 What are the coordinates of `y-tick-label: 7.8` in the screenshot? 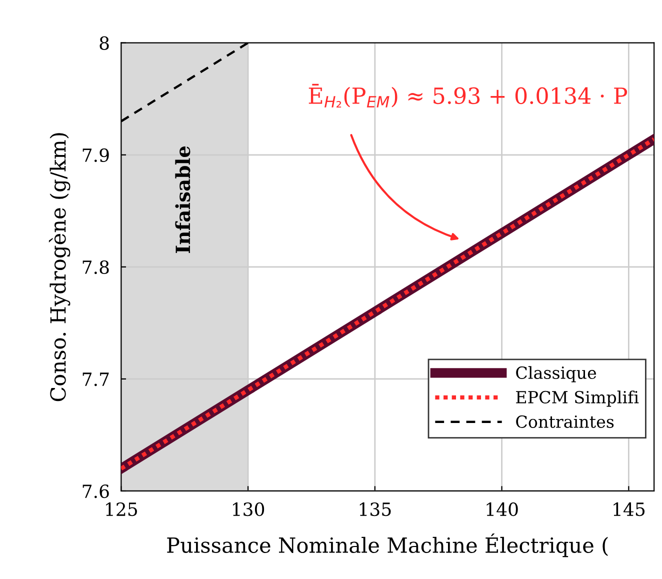 It's located at (95, 267).